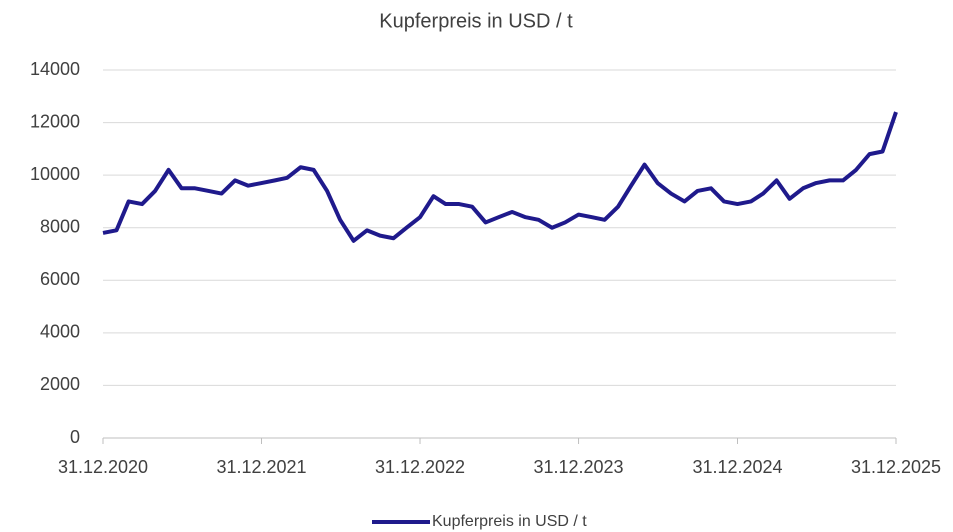 This screenshot has width=953, height=532. I want to click on x-tick-label: 31.12.2025, so click(896, 467).